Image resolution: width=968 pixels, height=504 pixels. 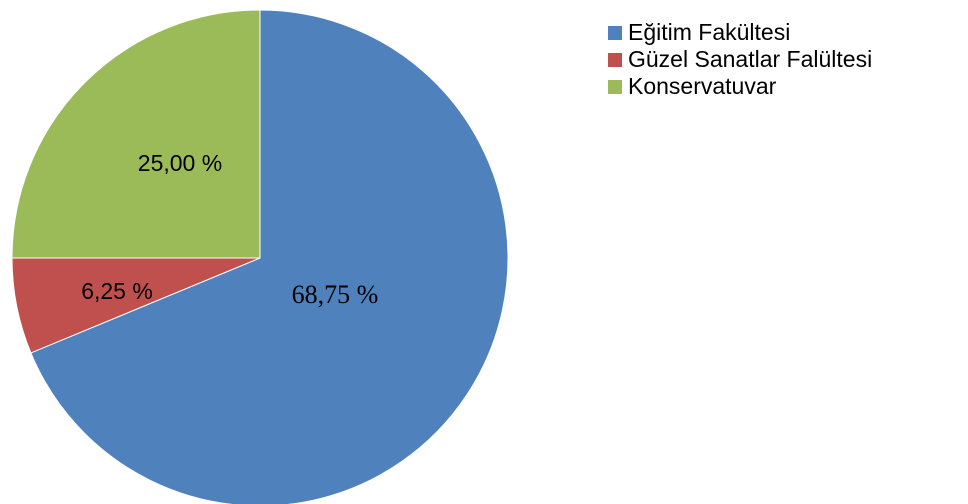 I want to click on pie-slice, so click(x=136, y=134).